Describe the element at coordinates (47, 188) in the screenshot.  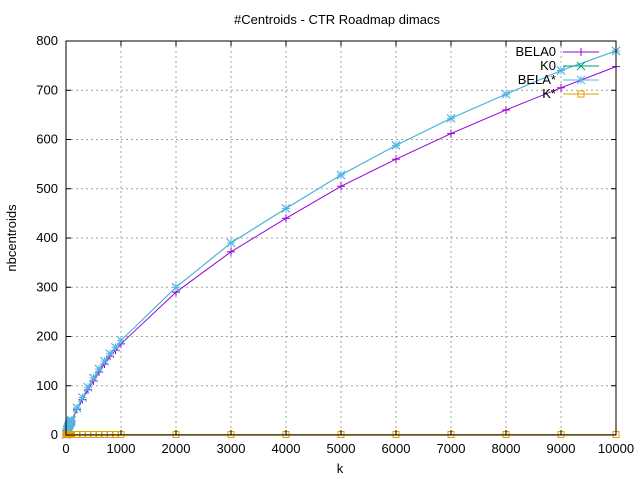
I see `y-tick-label: 500` at that location.